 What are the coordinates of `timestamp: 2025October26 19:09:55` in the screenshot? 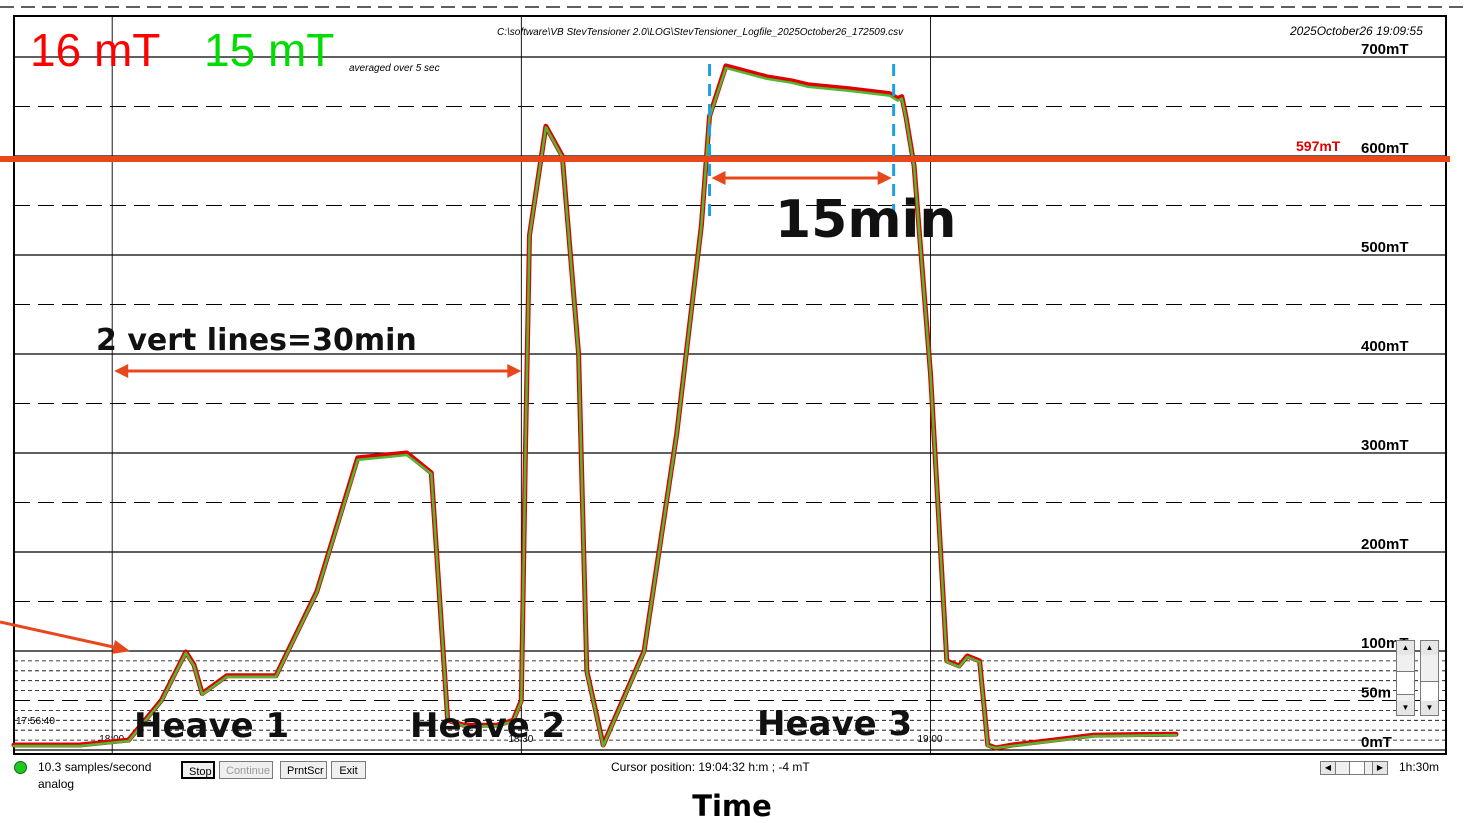 It's located at (1356, 31).